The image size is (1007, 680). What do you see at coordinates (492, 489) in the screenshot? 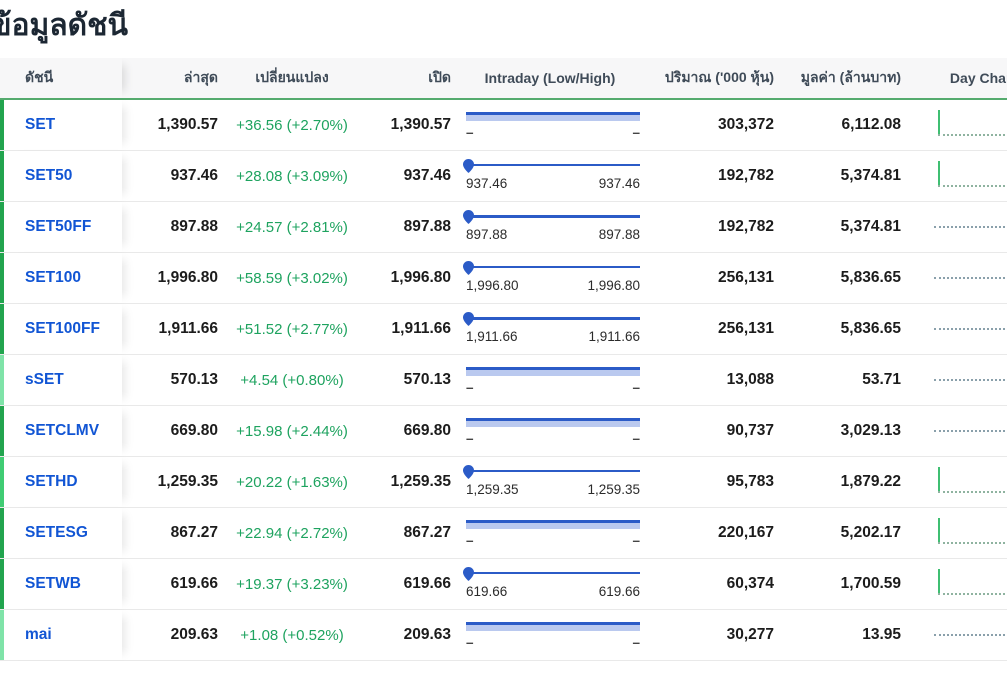
I see `intraday-low-label: 1,259.35` at bounding box center [492, 489].